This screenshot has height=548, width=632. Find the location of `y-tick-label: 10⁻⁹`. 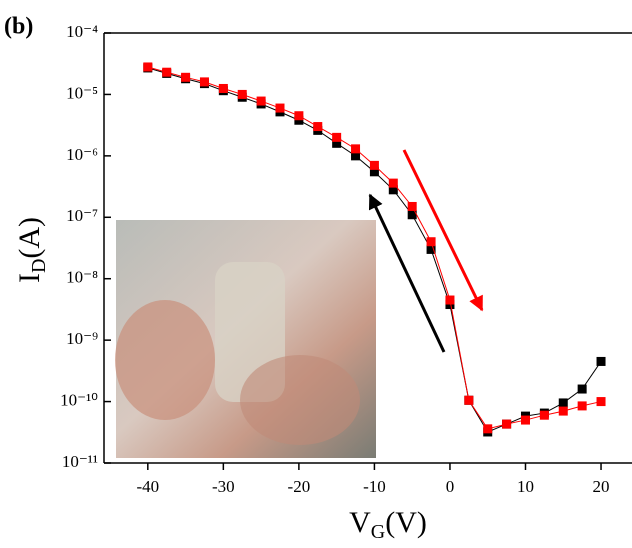

y-tick-label: 10⁻⁹ is located at coordinates (82, 338).